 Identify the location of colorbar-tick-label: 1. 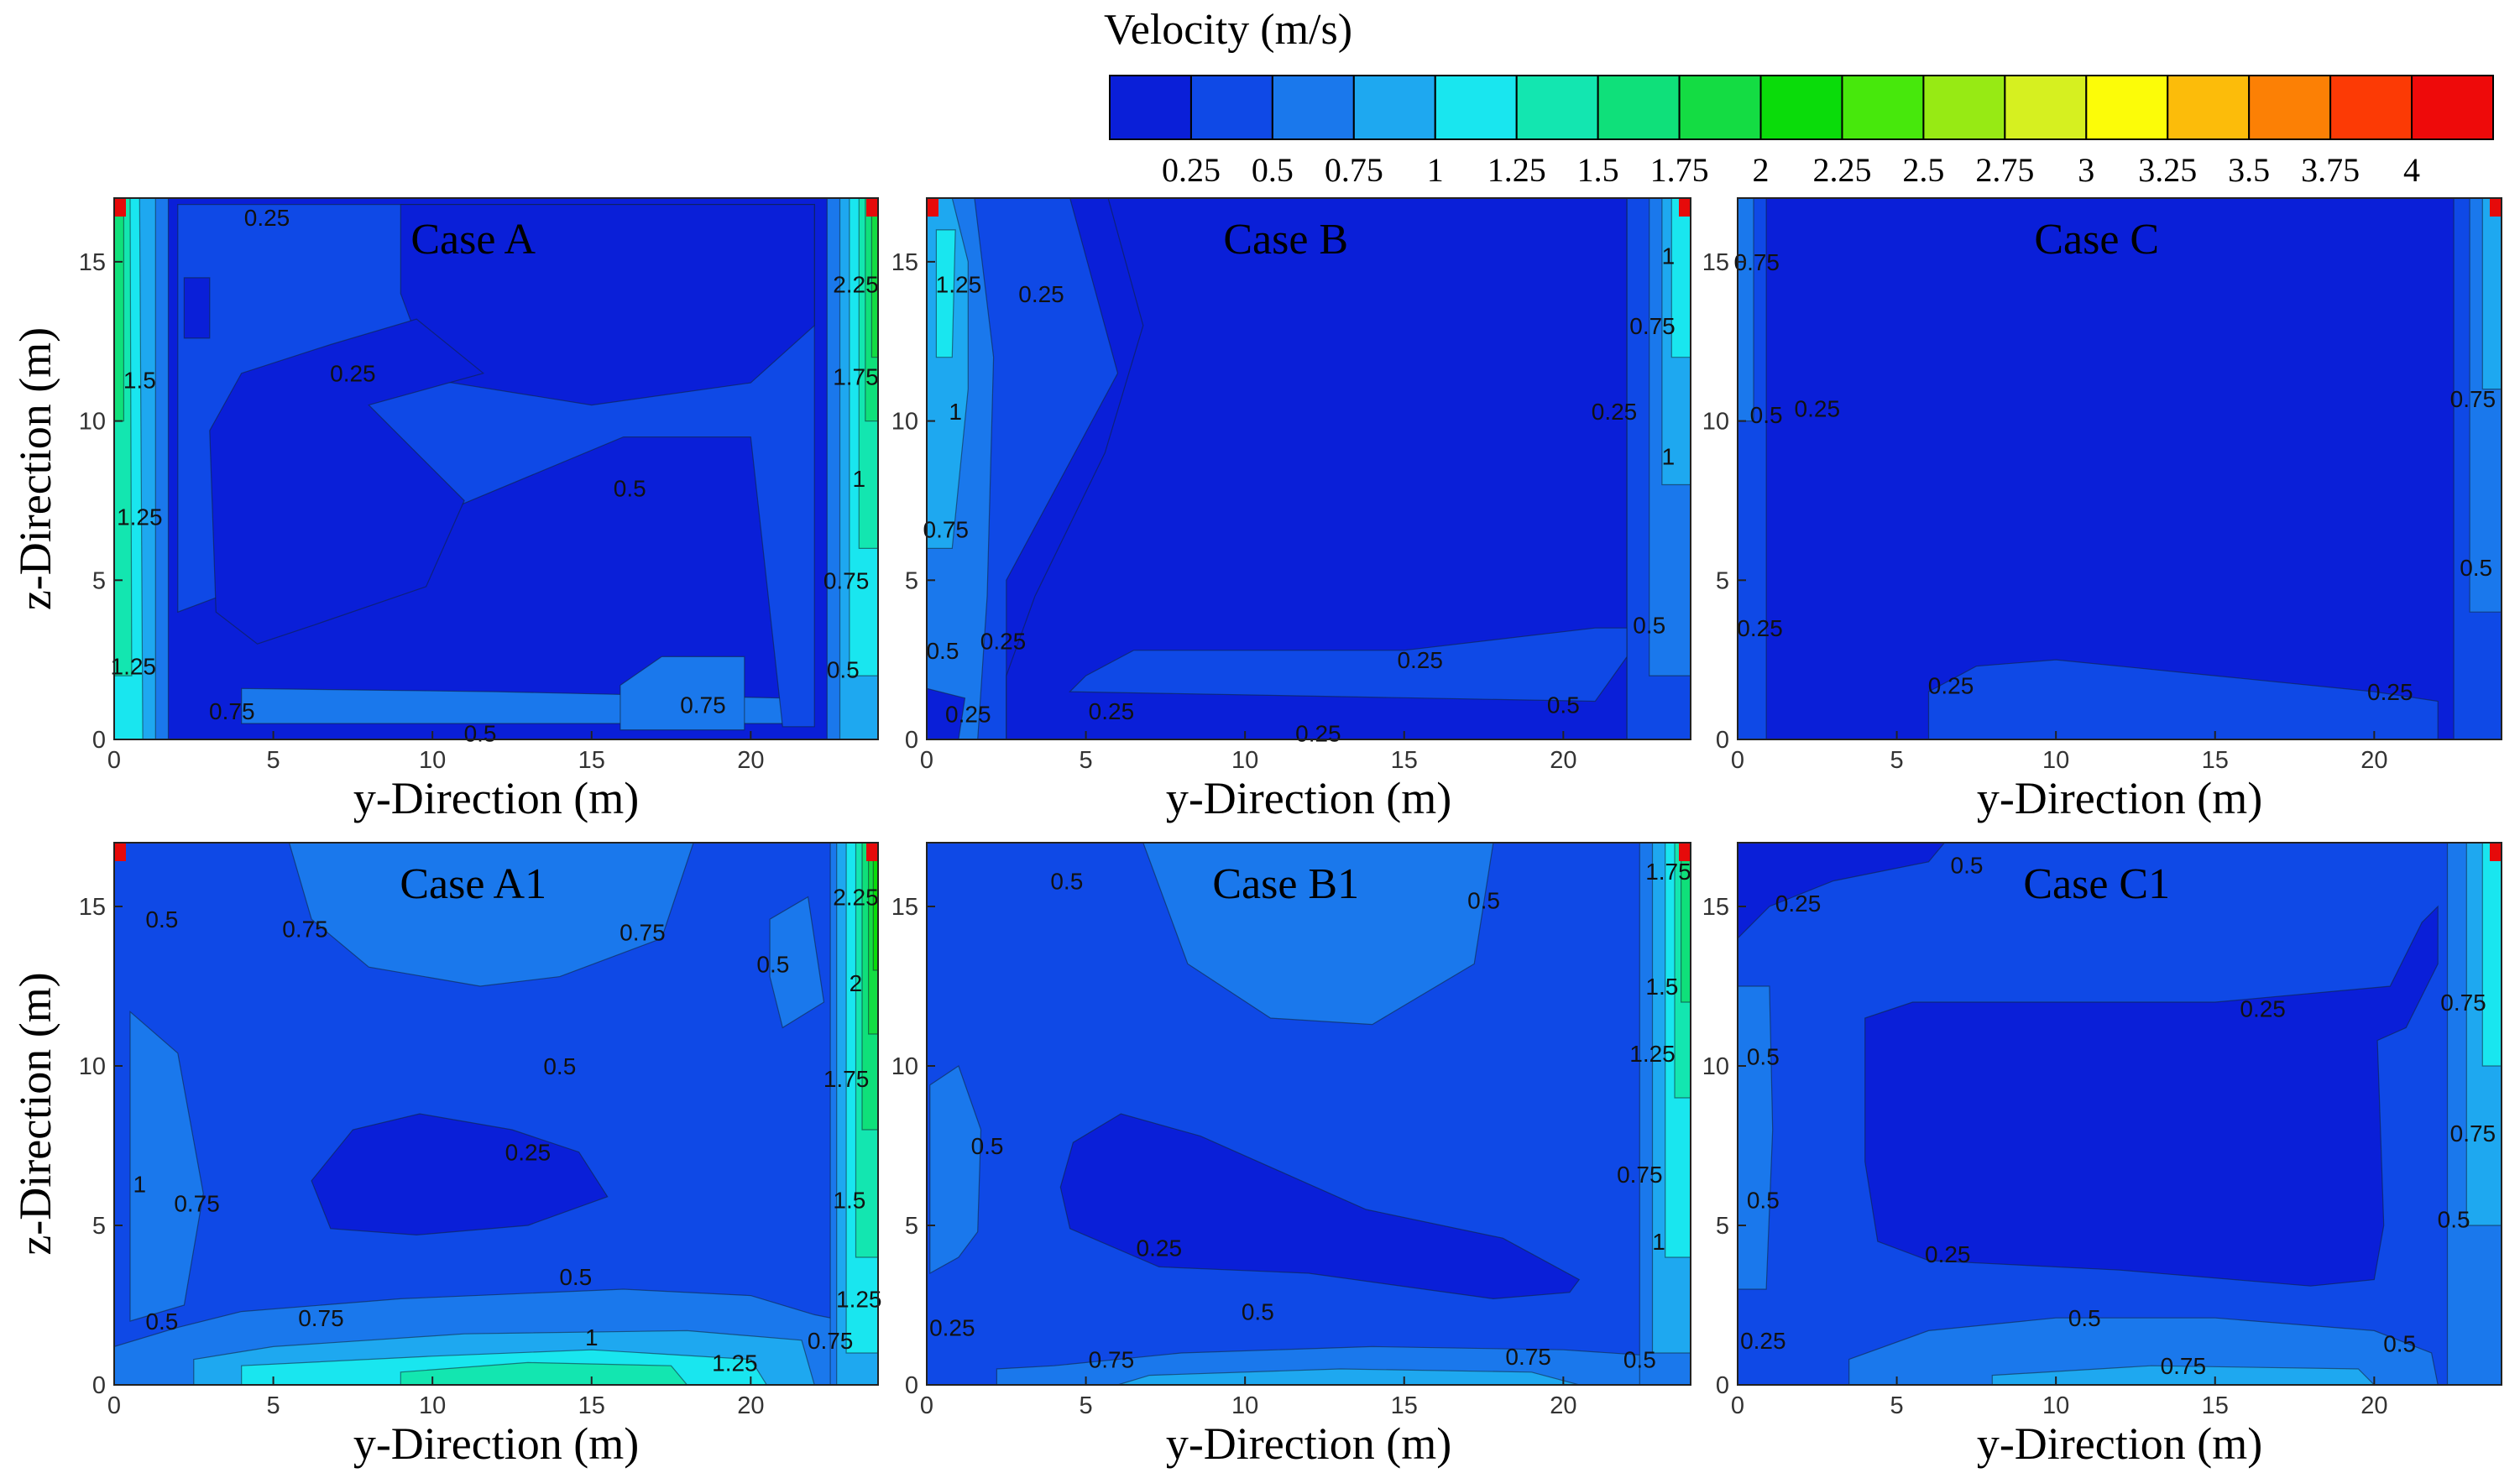
(1435, 170).